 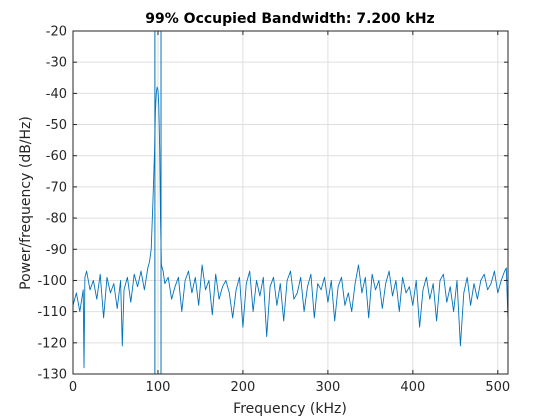 What do you see at coordinates (56, 32) in the screenshot?
I see `y-tick-label: -20` at bounding box center [56, 32].